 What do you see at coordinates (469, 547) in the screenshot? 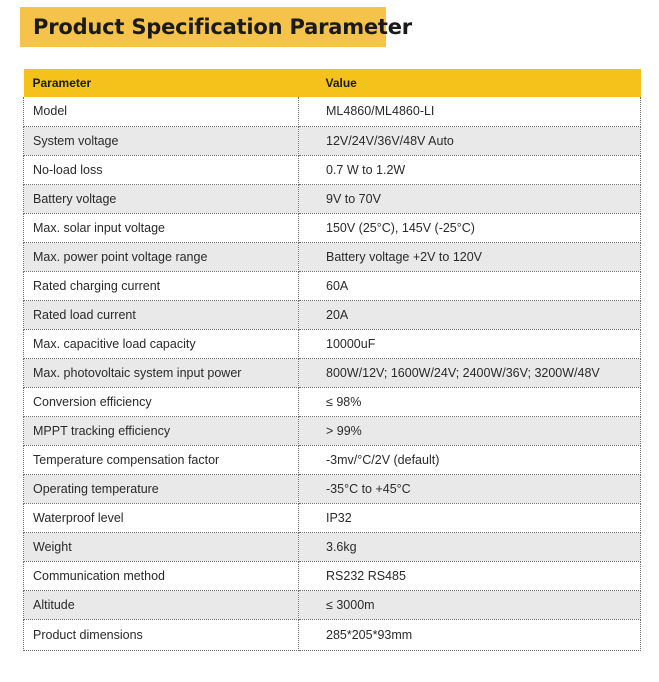
I see `value-cell: 3.6kg` at bounding box center [469, 547].